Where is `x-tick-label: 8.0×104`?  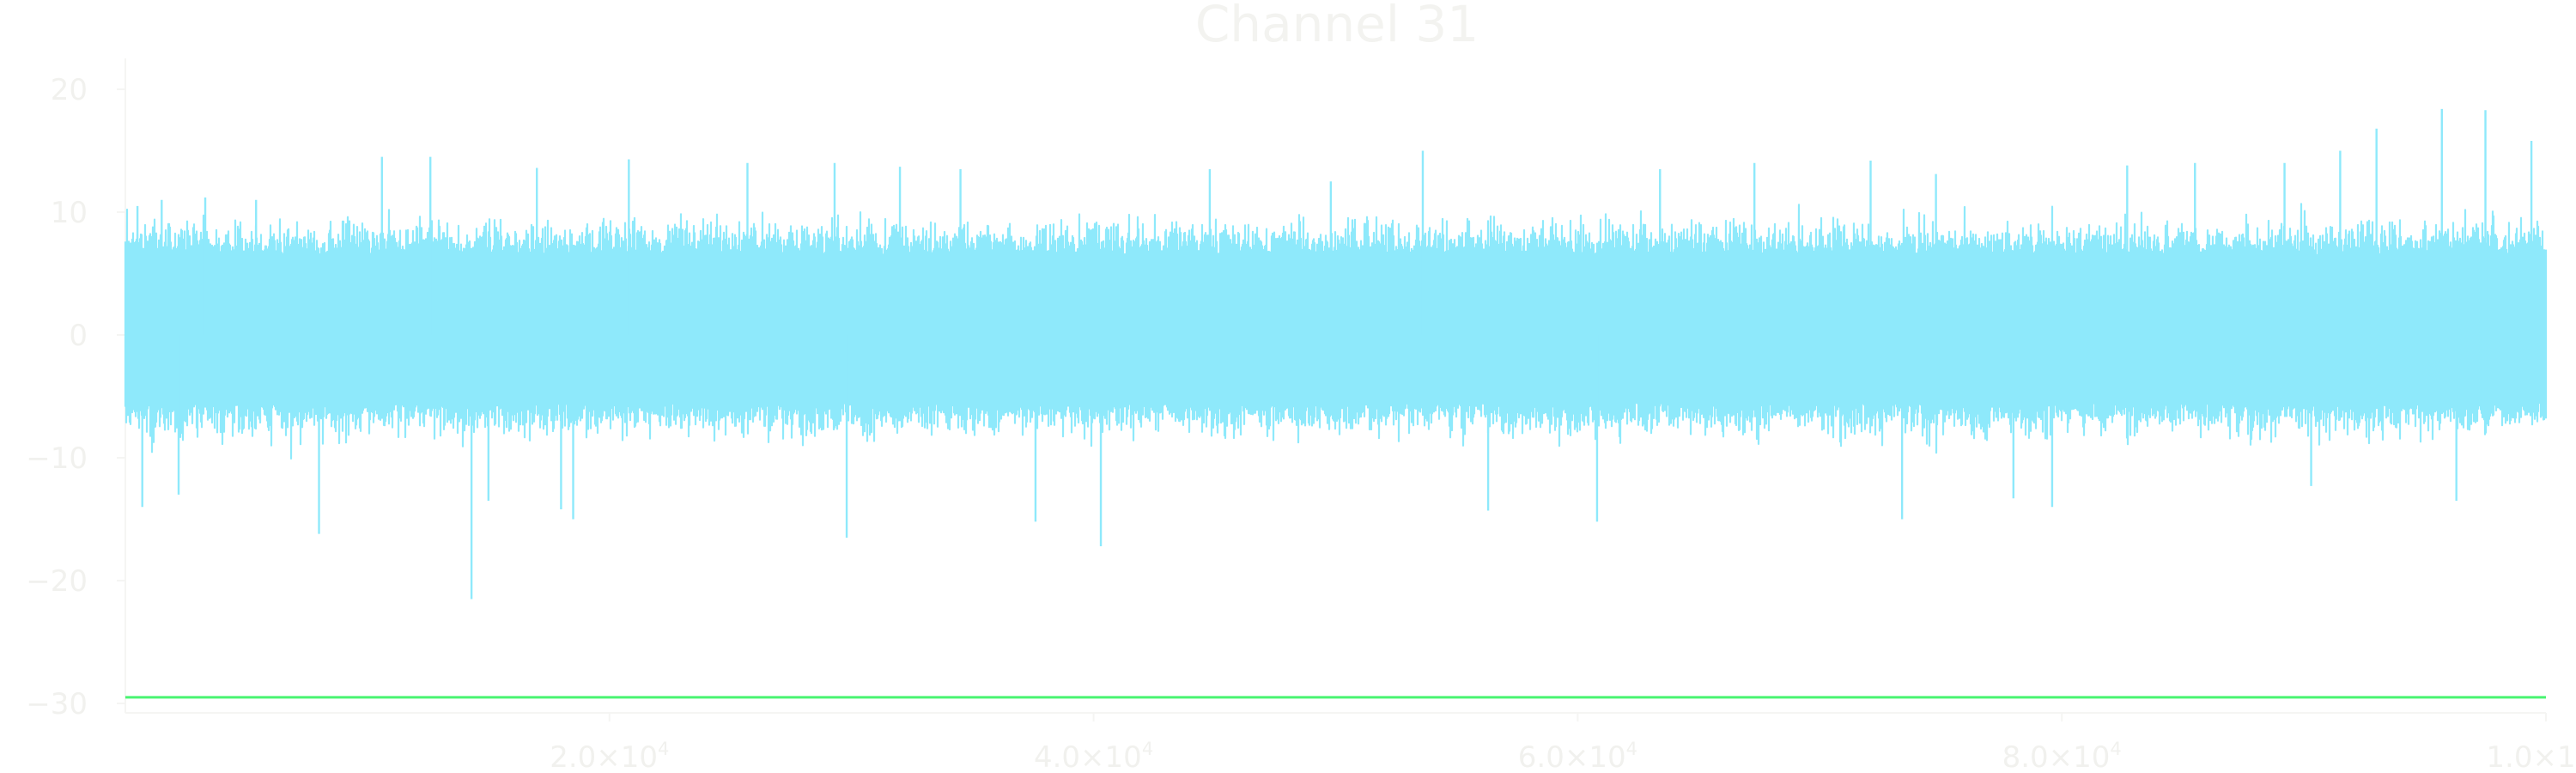
x-tick-label: 8.0×104 is located at coordinates (2062, 756).